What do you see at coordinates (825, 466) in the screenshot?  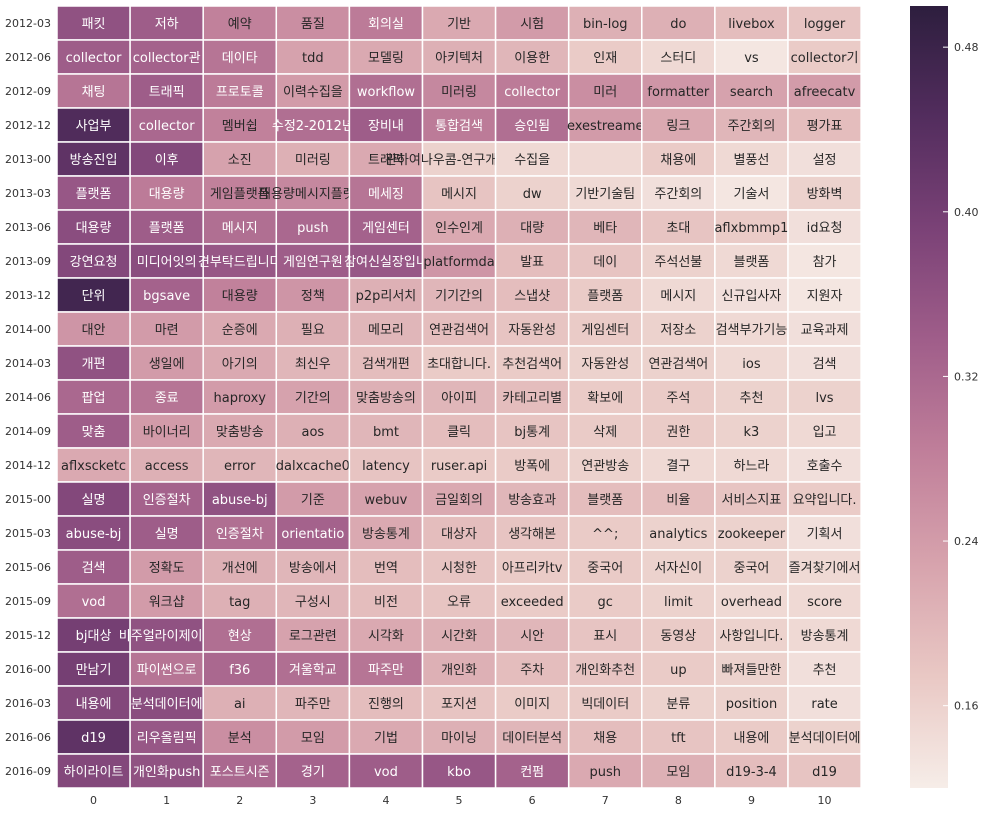 I see `cell-label: 호출수` at bounding box center [825, 466].